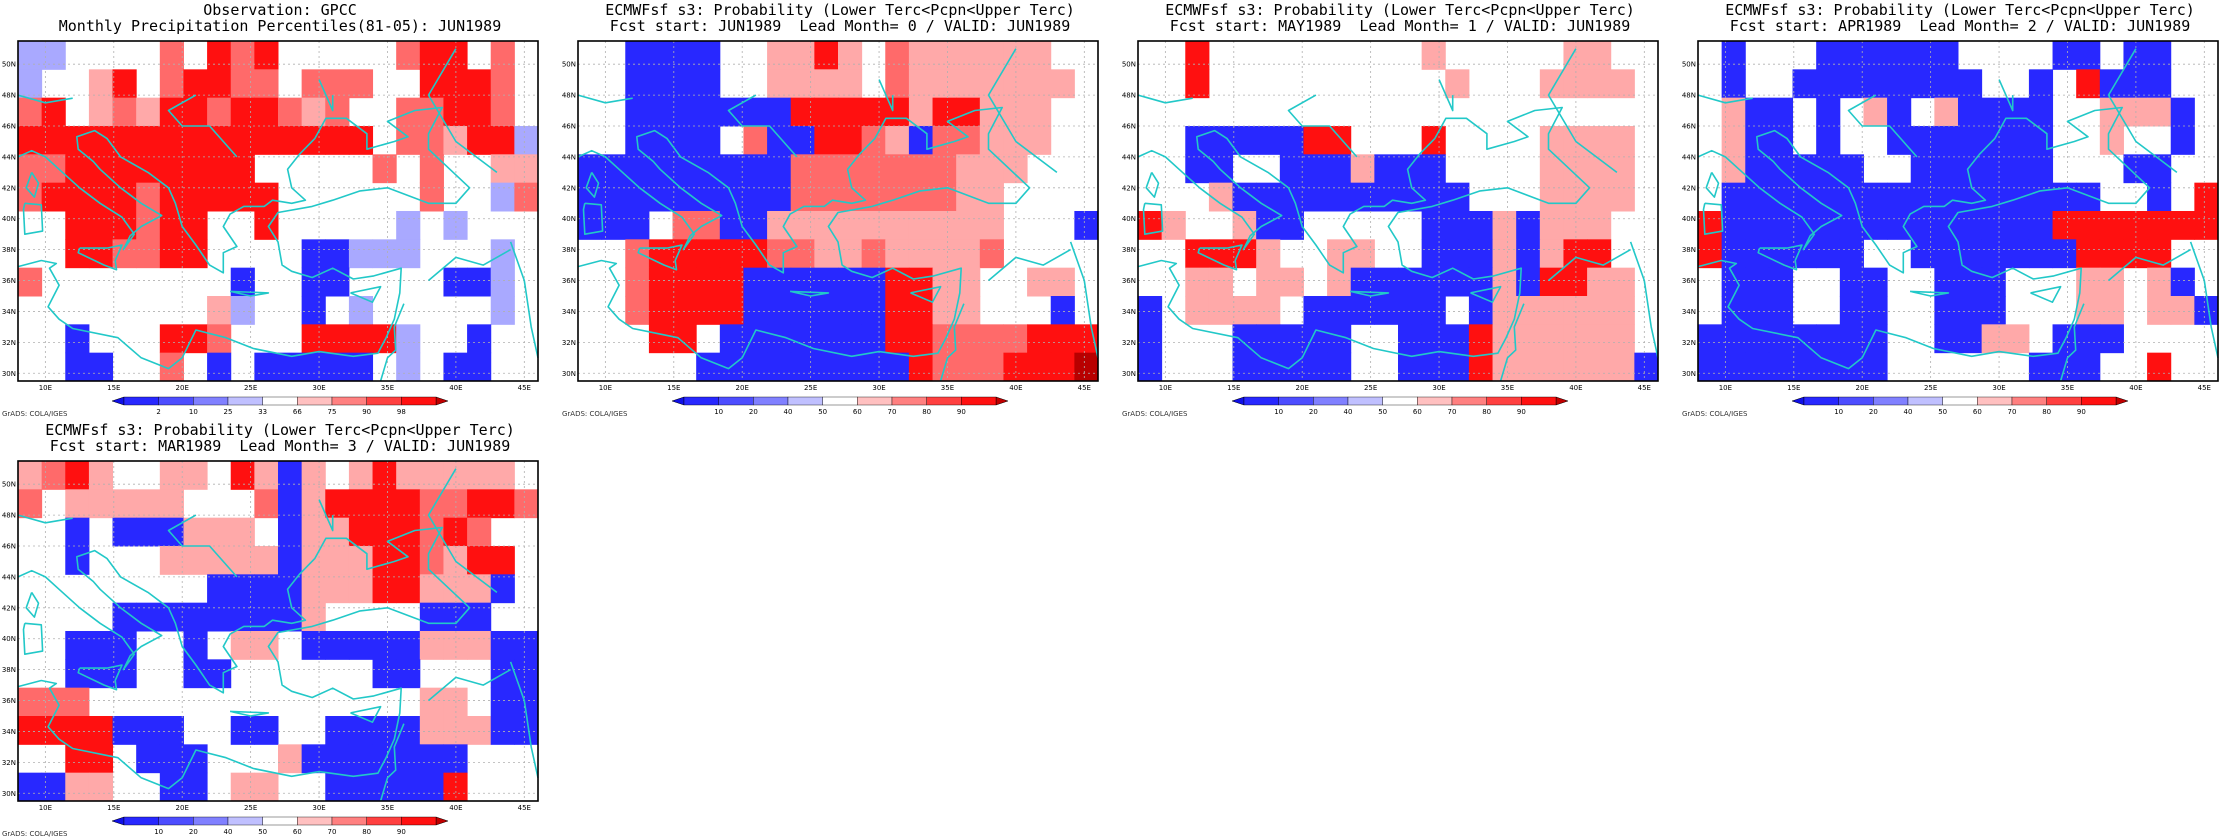  Describe the element at coordinates (1165, 388) in the screenshot. I see `lon-tick-label: 10E` at that location.